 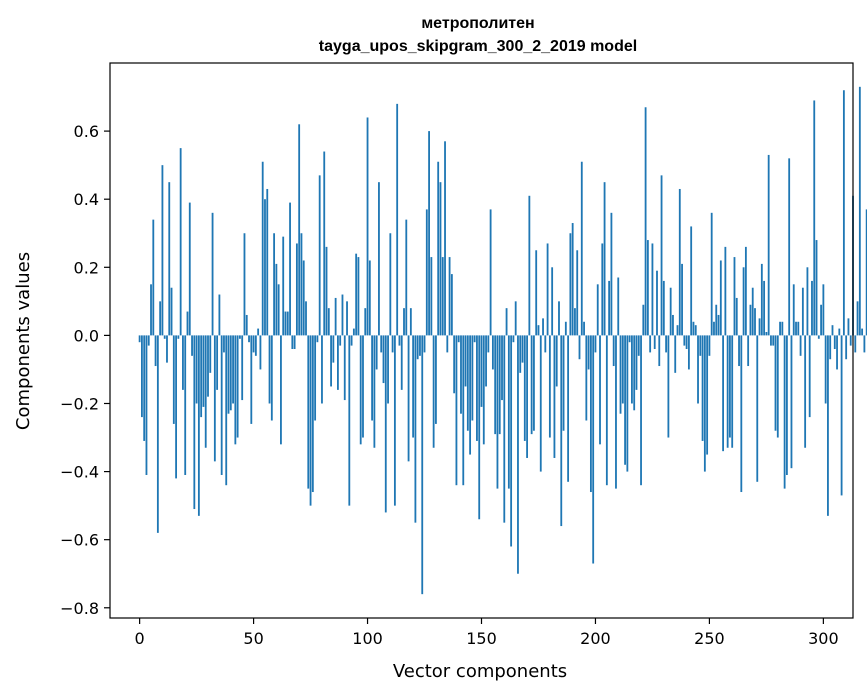 What do you see at coordinates (367, 638) in the screenshot?
I see `x-tick-label: 100` at bounding box center [367, 638].